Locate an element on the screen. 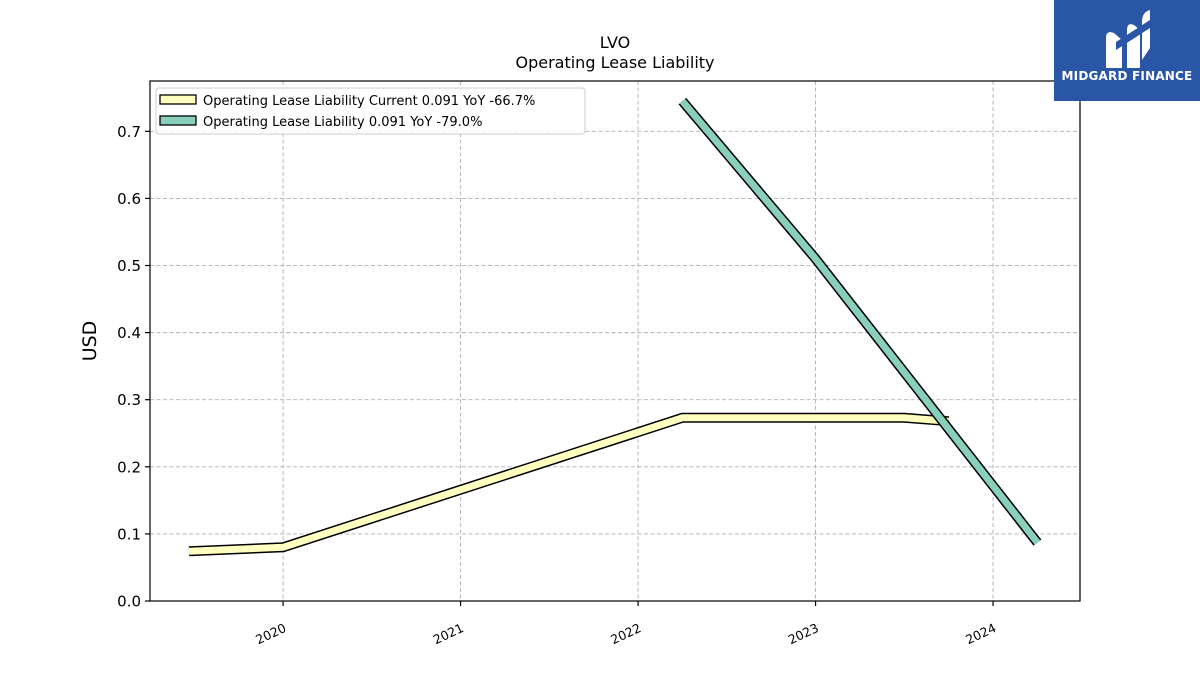 The image size is (1200, 675). legend-frame is located at coordinates (370, 111).